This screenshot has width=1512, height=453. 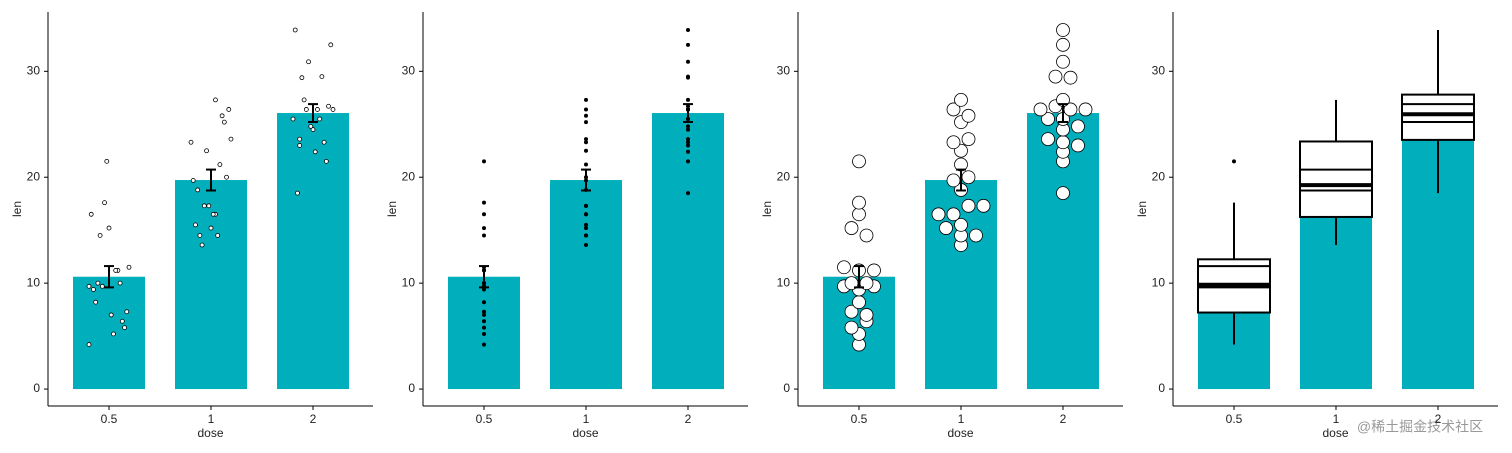 I want to click on x-tick-label: 2, so click(x=1438, y=419).